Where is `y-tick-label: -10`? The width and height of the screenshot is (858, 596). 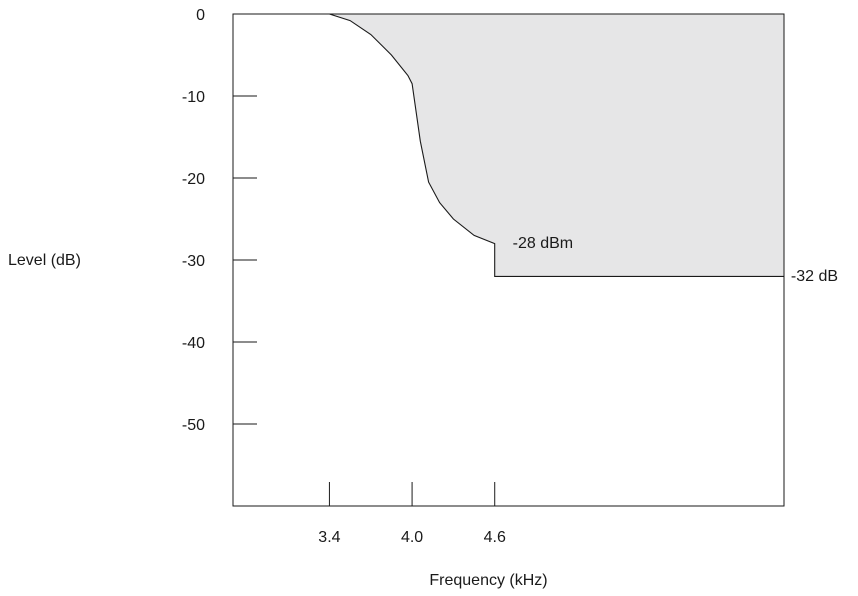 y-tick-label: -10 is located at coordinates (193, 97).